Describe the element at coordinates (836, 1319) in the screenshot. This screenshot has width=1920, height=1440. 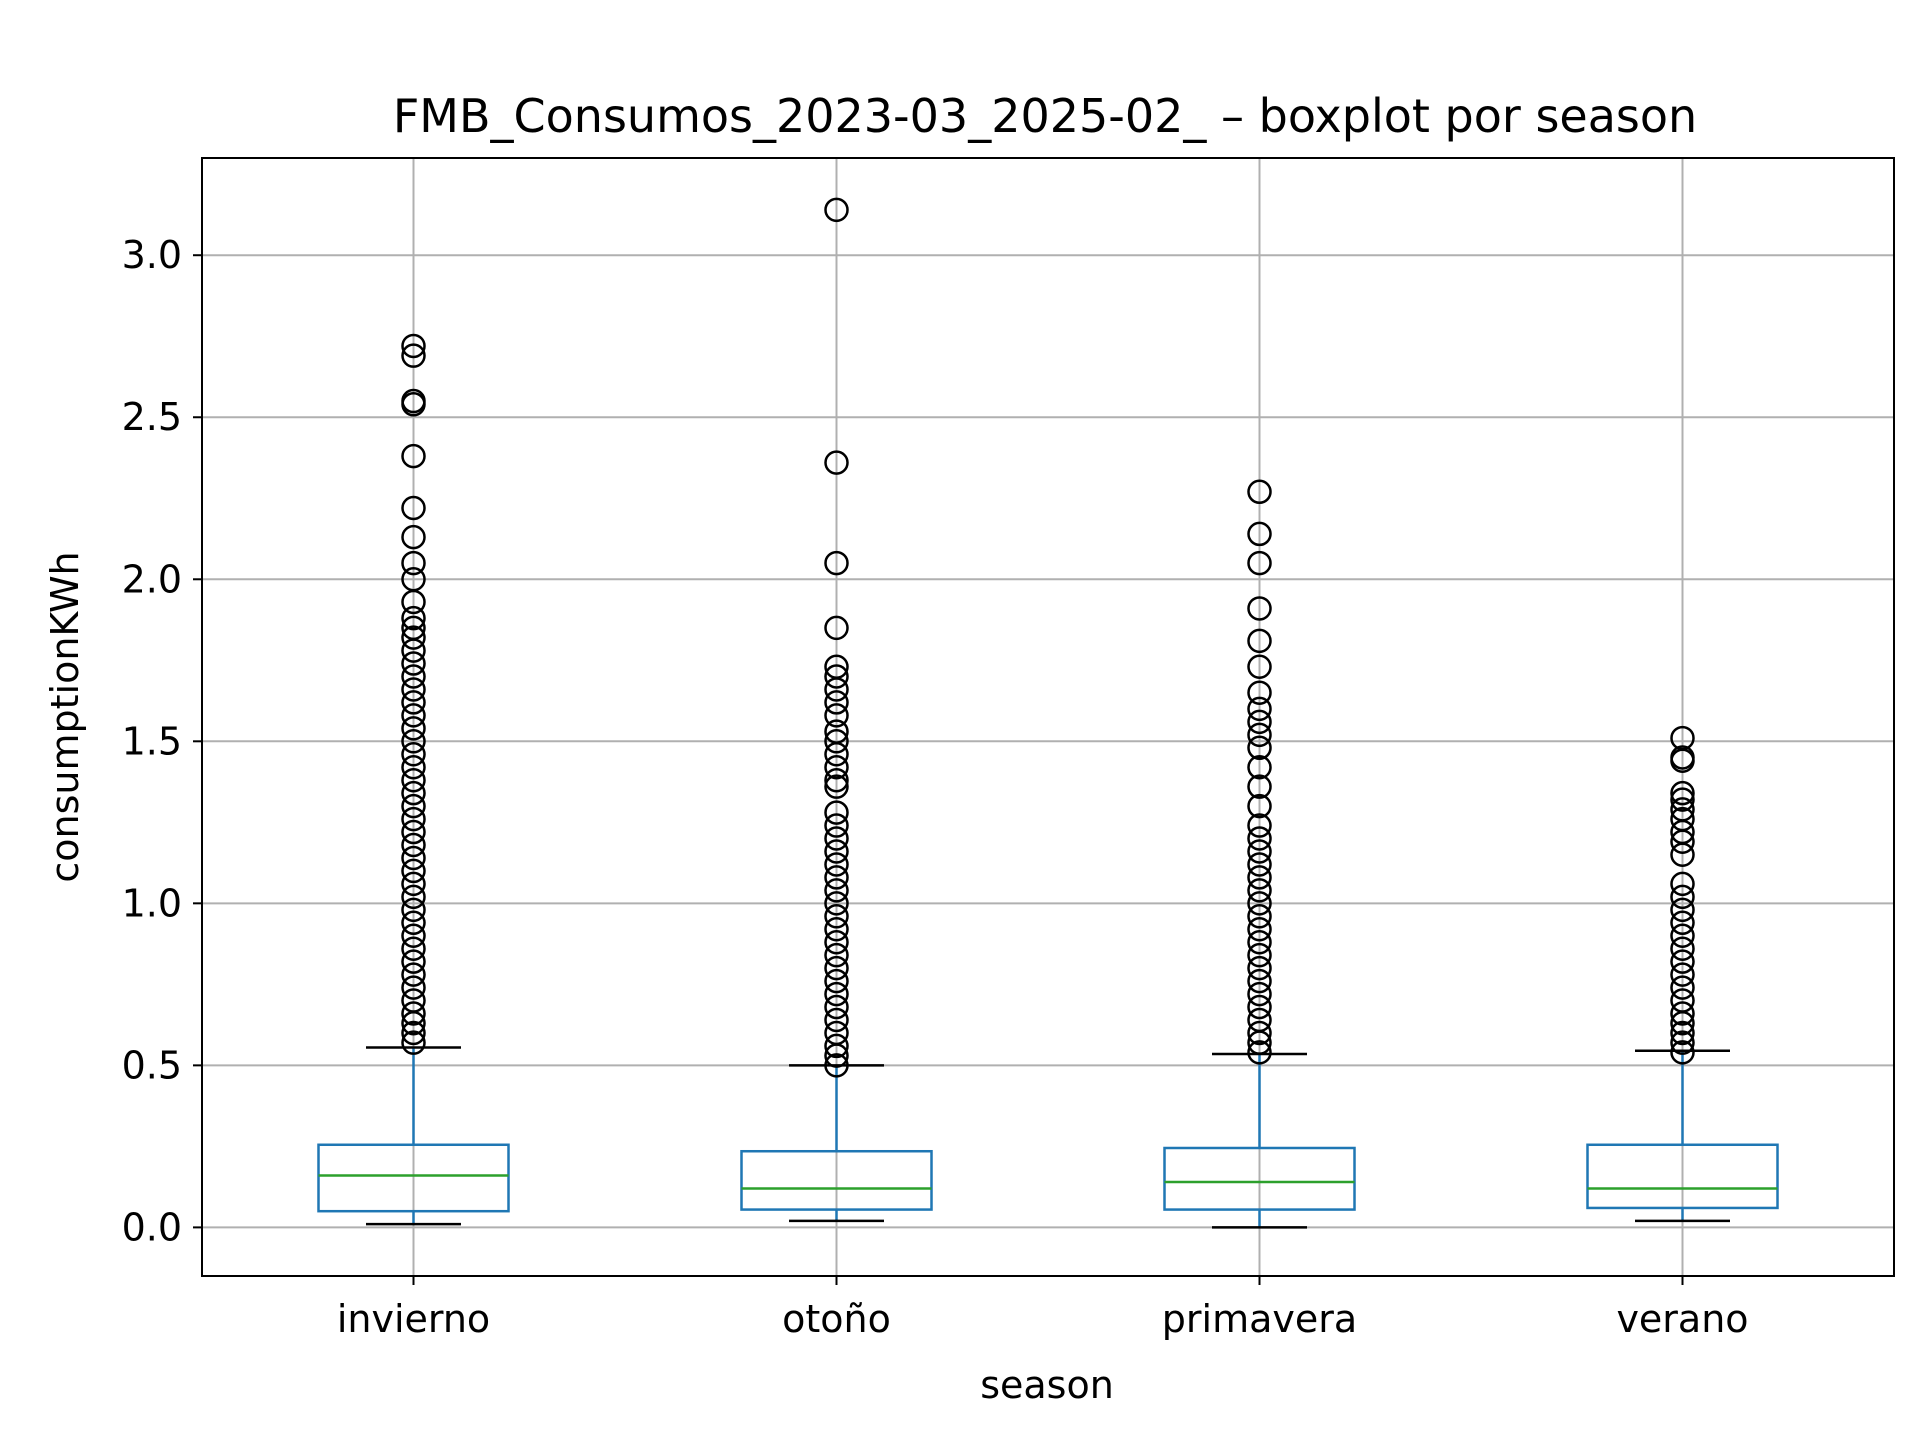
I see `x-tick-label: otoño` at that location.